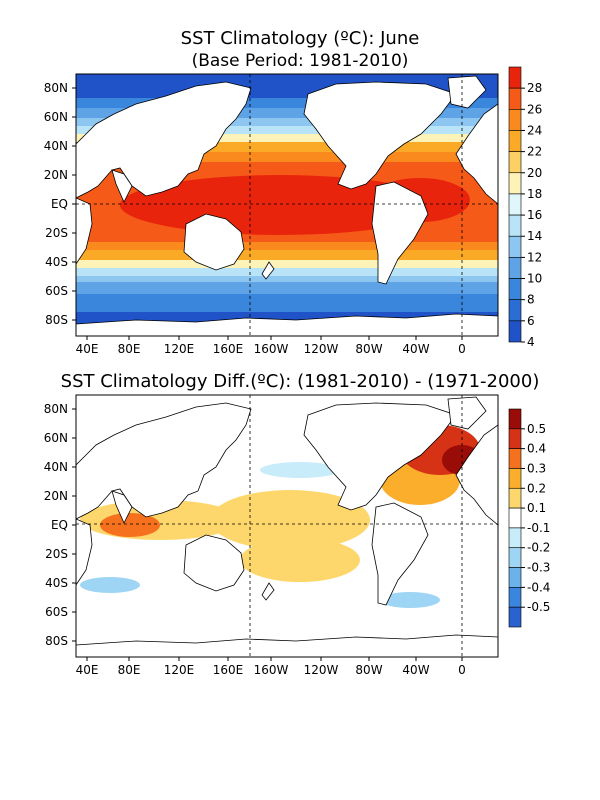  What do you see at coordinates (56, 467) in the screenshot?
I see `panel2-lat-label: 40N` at bounding box center [56, 467].